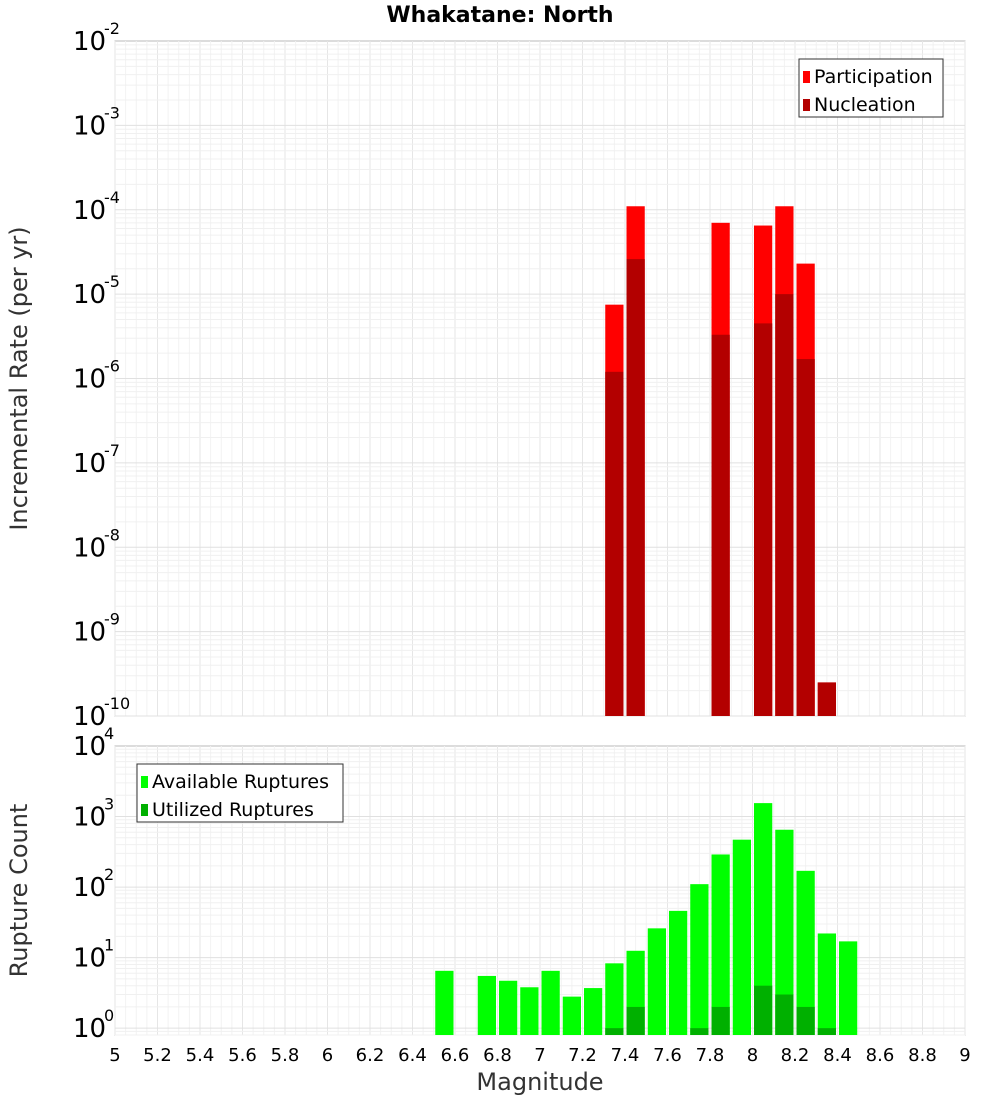  I want to click on y-tick-label: 10⁻⁹, so click(96, 629).